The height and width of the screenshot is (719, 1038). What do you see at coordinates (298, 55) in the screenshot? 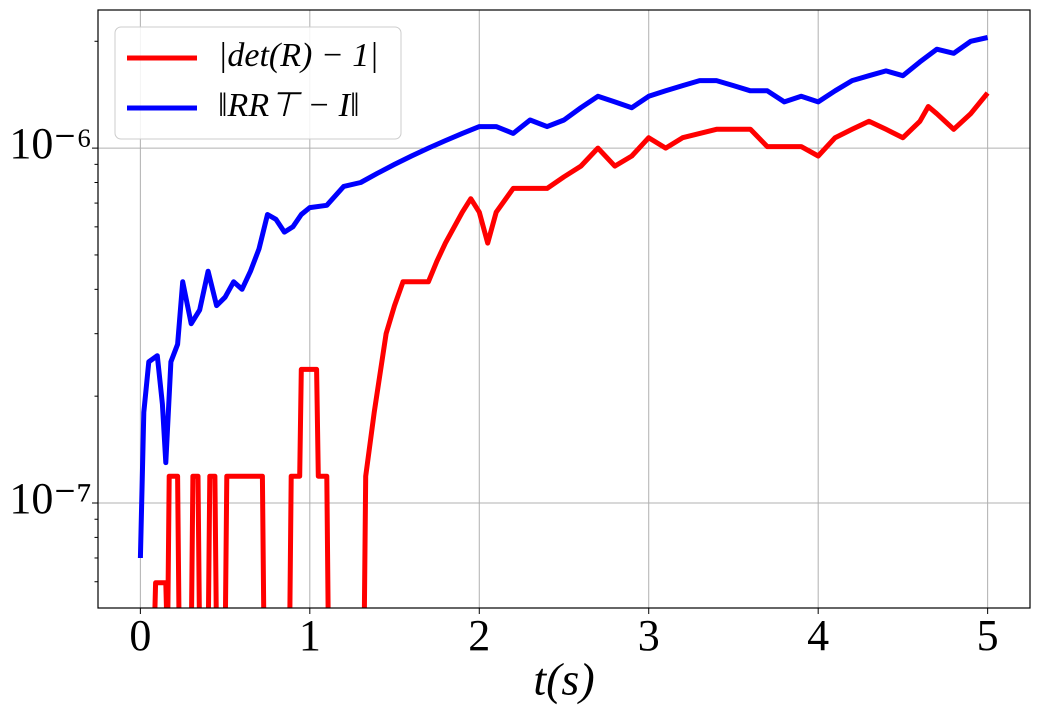
I see `legend-label: |det(R) − 1|` at bounding box center [298, 55].